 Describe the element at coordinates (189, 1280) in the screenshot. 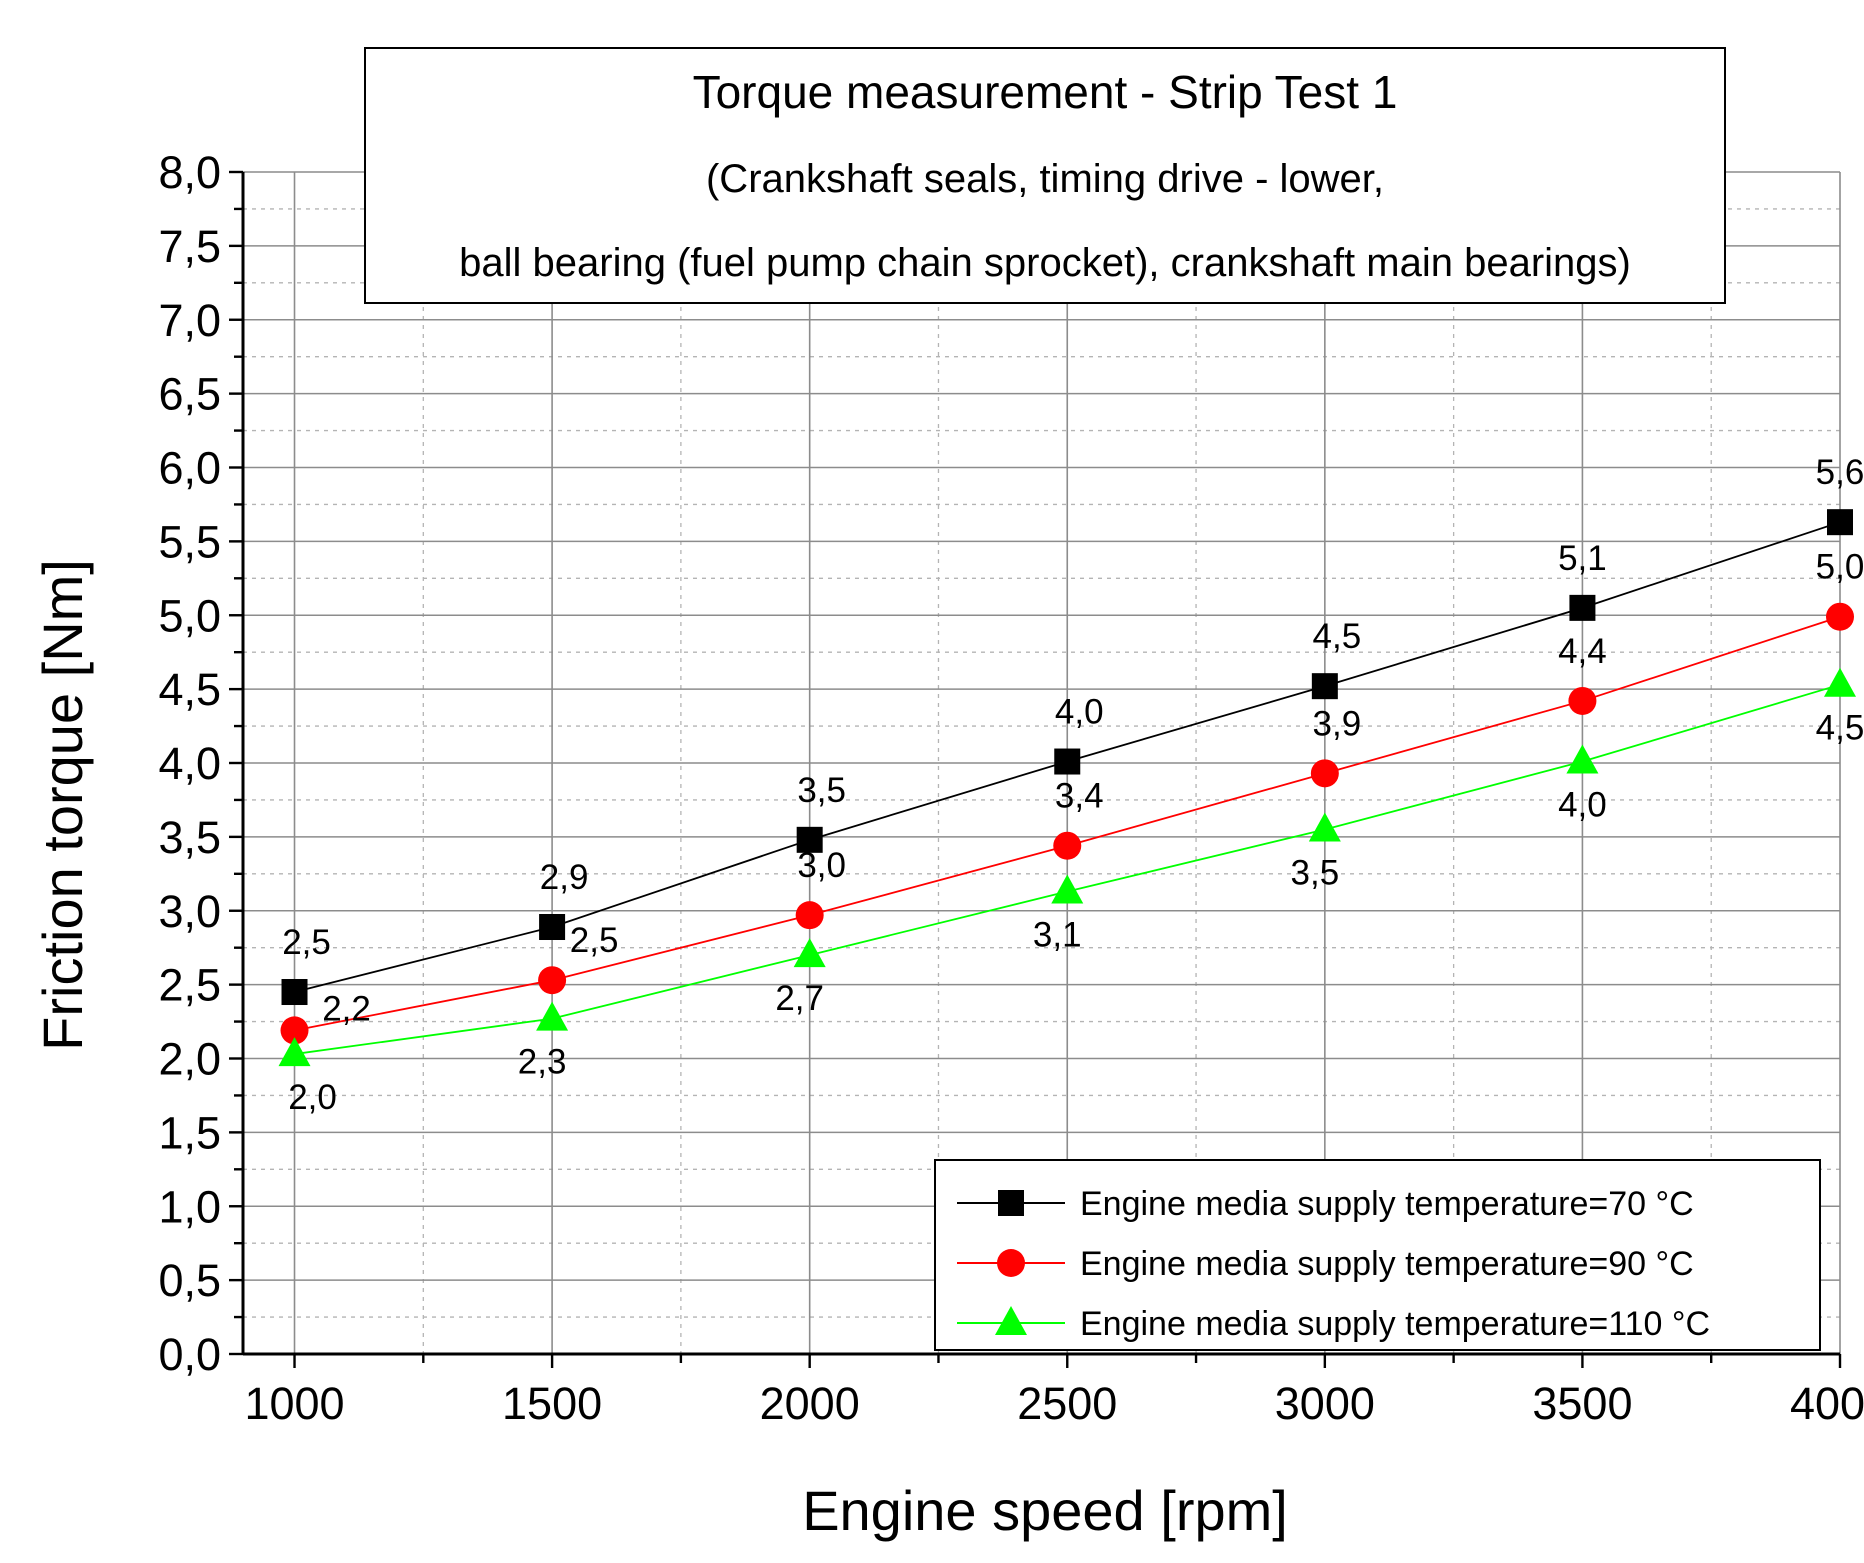

I see `y-tick-label: 0,5` at that location.